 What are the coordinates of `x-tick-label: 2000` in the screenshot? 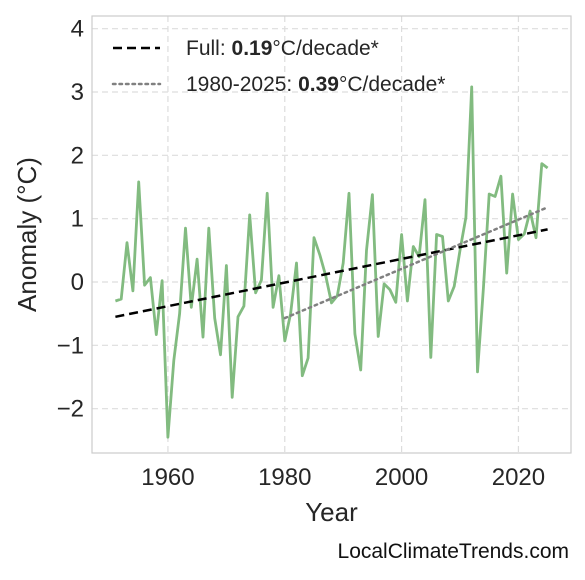 It's located at (401, 477).